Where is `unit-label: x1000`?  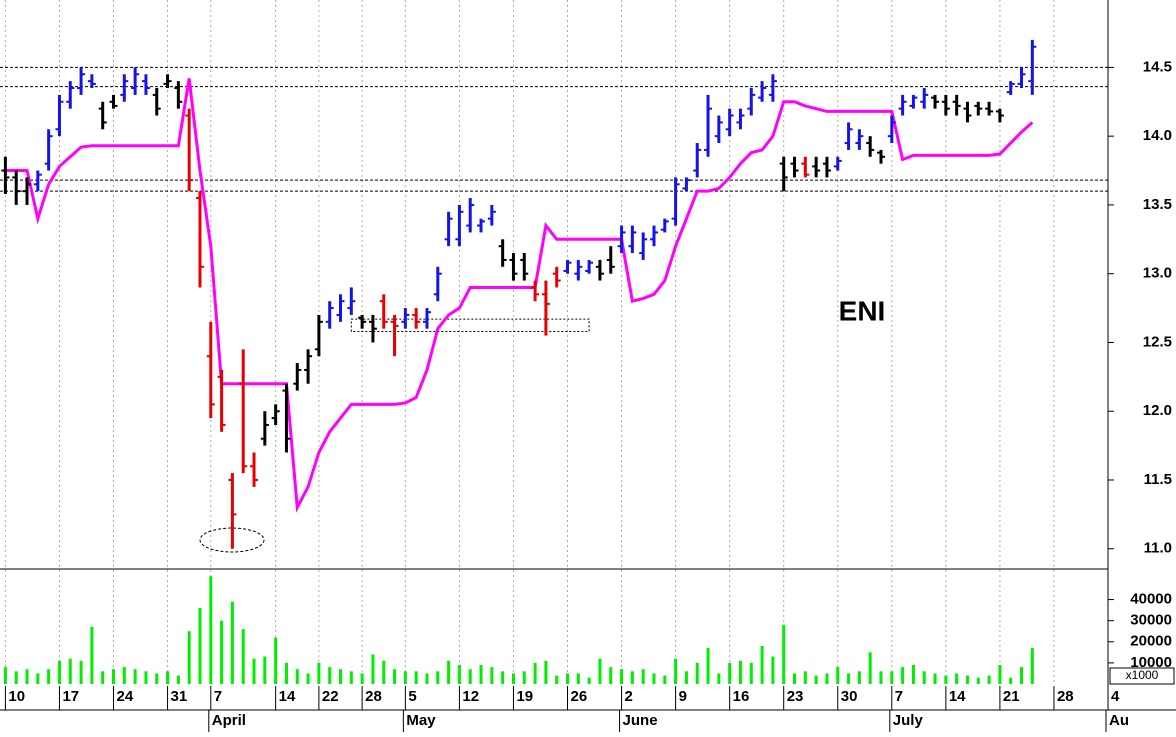 unit-label: x1000 is located at coordinates (1142, 675).